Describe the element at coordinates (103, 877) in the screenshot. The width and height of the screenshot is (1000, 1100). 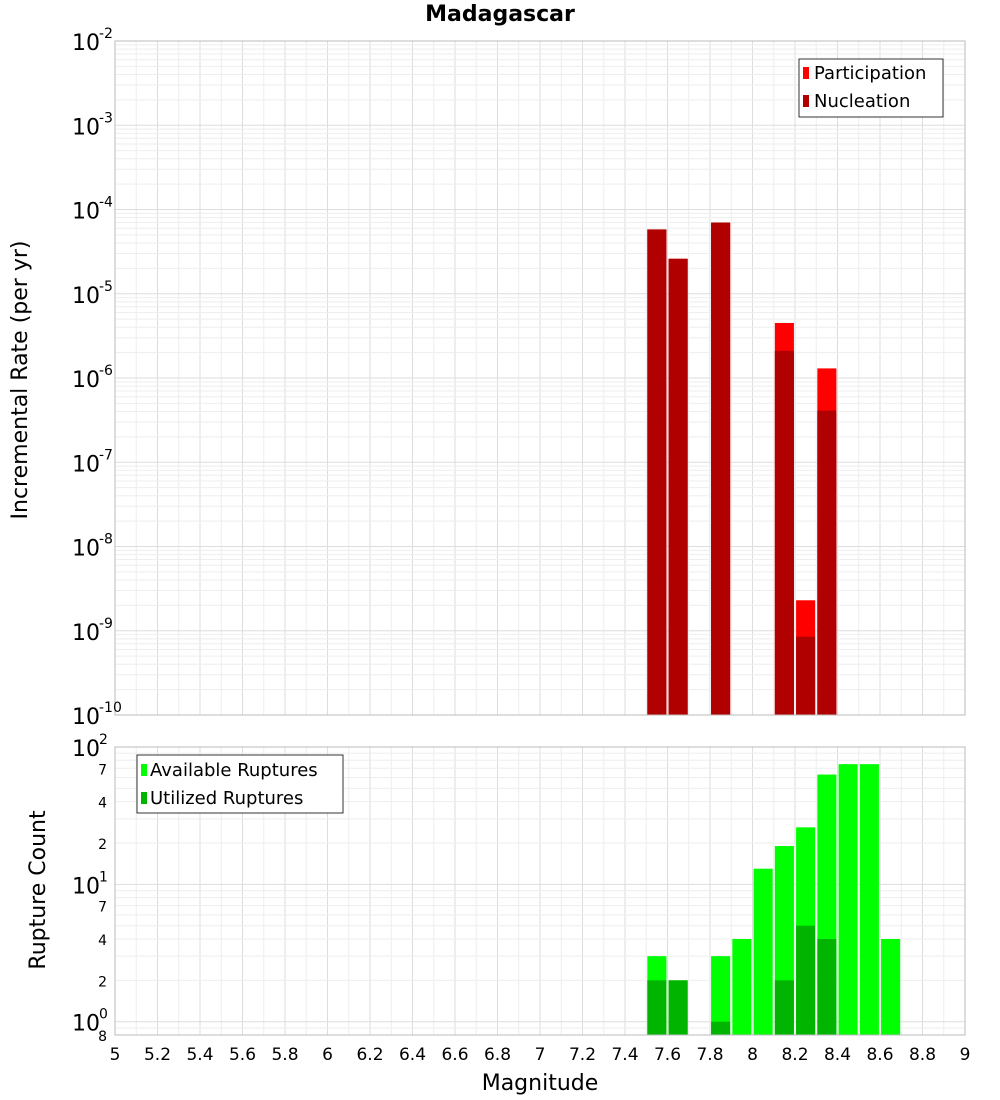
I see `bottom-y-tick-exponent: 1` at that location.